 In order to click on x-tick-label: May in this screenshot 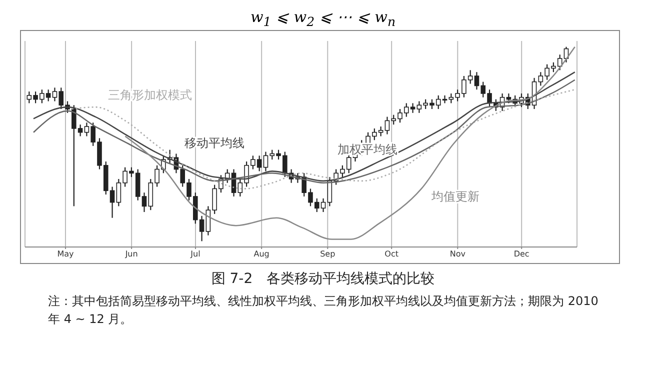, I will do `click(65, 254)`.